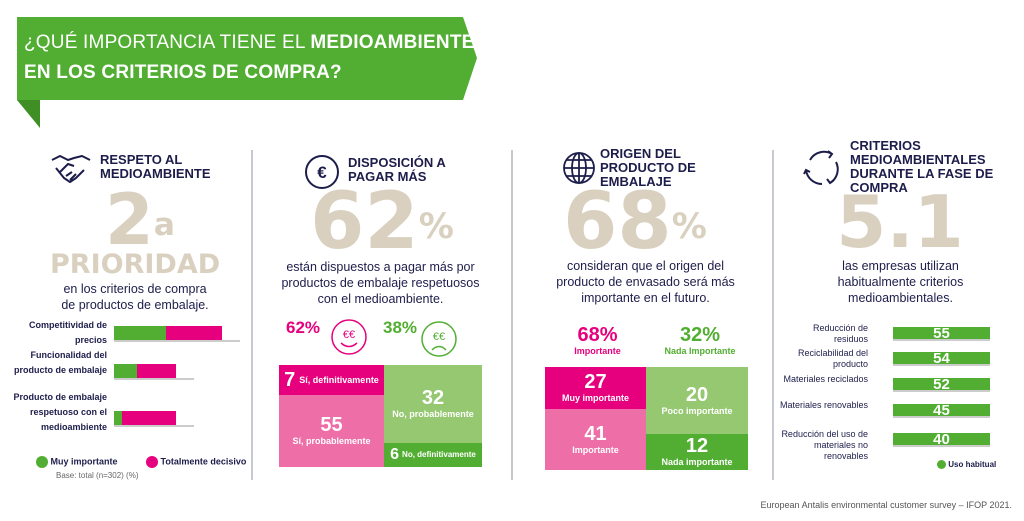  I want to click on cell-no-definitivamente: 6 No, definitivamente, so click(433, 455).